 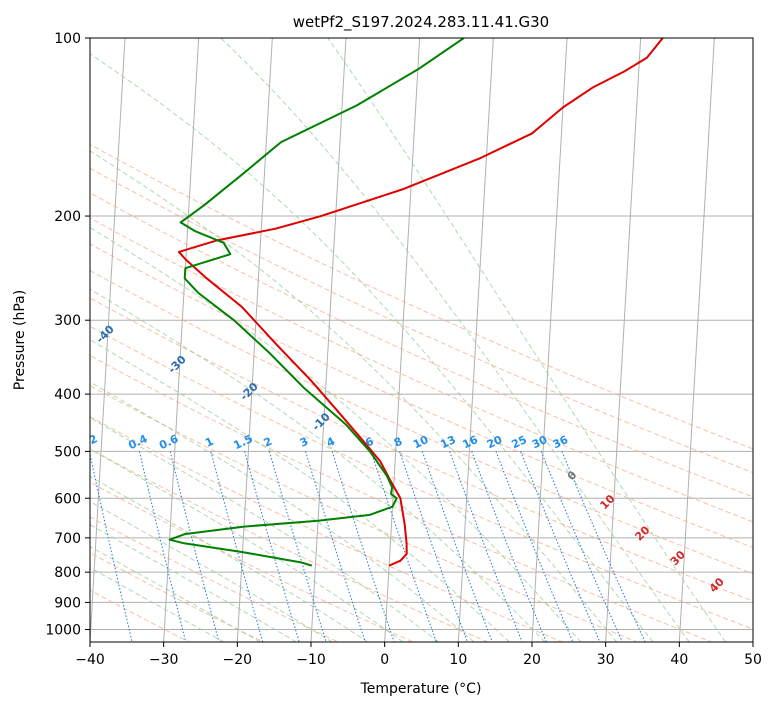 What do you see at coordinates (519, 442) in the screenshot?
I see `mixing-ratio-label: 25` at bounding box center [519, 442].